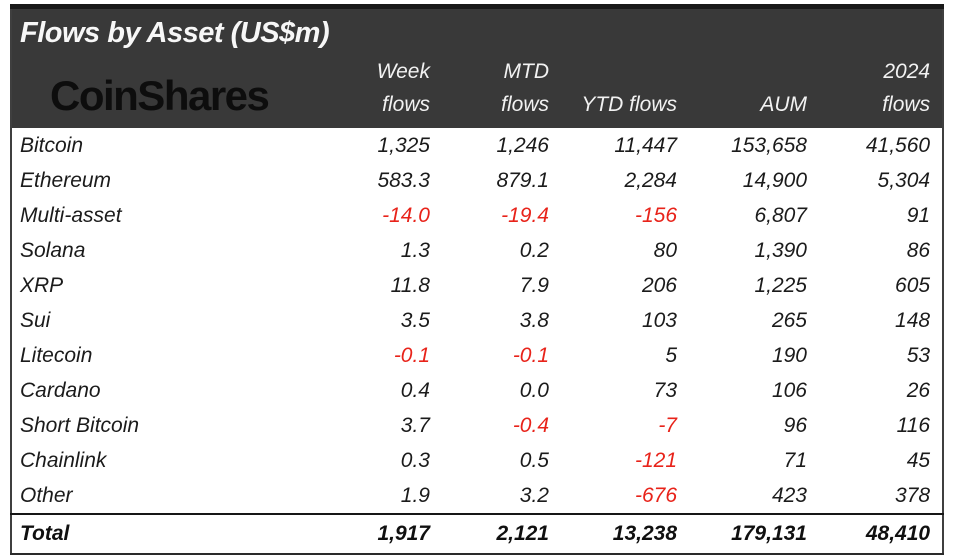 This screenshot has width=953, height=555. What do you see at coordinates (477, 320) in the screenshot?
I see `table-row-sui: Sui 3.5 3.8 103 265 148` at bounding box center [477, 320].